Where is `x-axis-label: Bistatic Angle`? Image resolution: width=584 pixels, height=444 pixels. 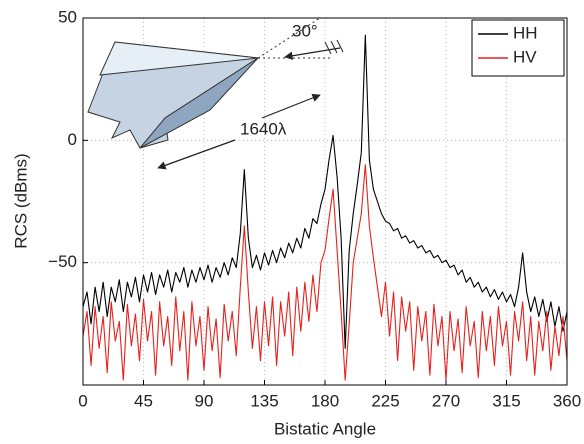
x-axis-label: Bistatic Angle is located at coordinates (325, 428).